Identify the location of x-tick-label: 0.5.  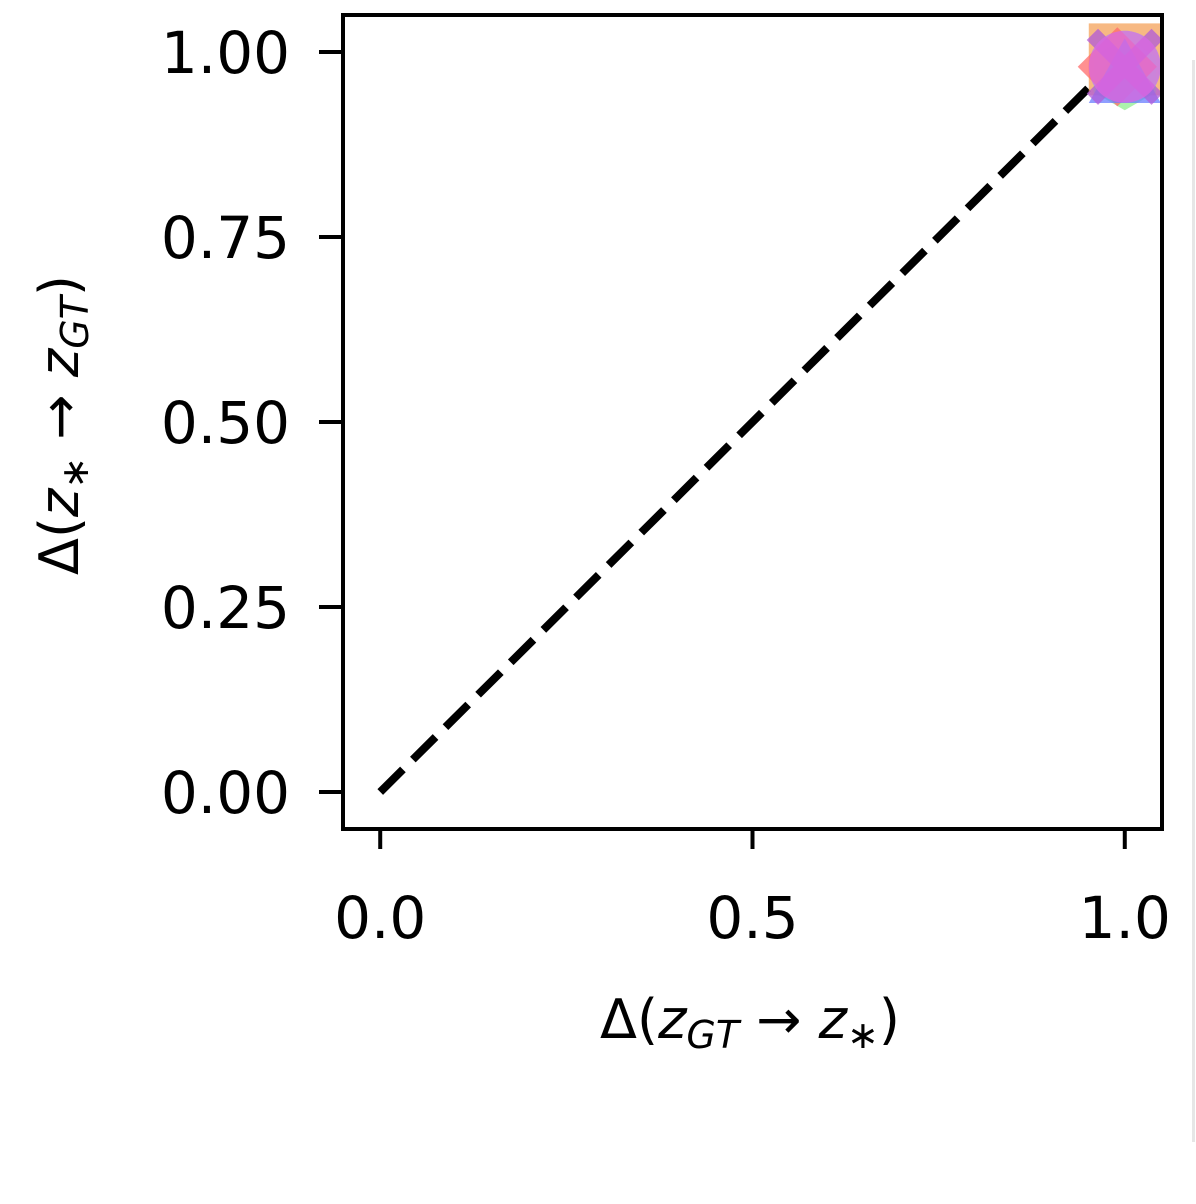
(752, 918).